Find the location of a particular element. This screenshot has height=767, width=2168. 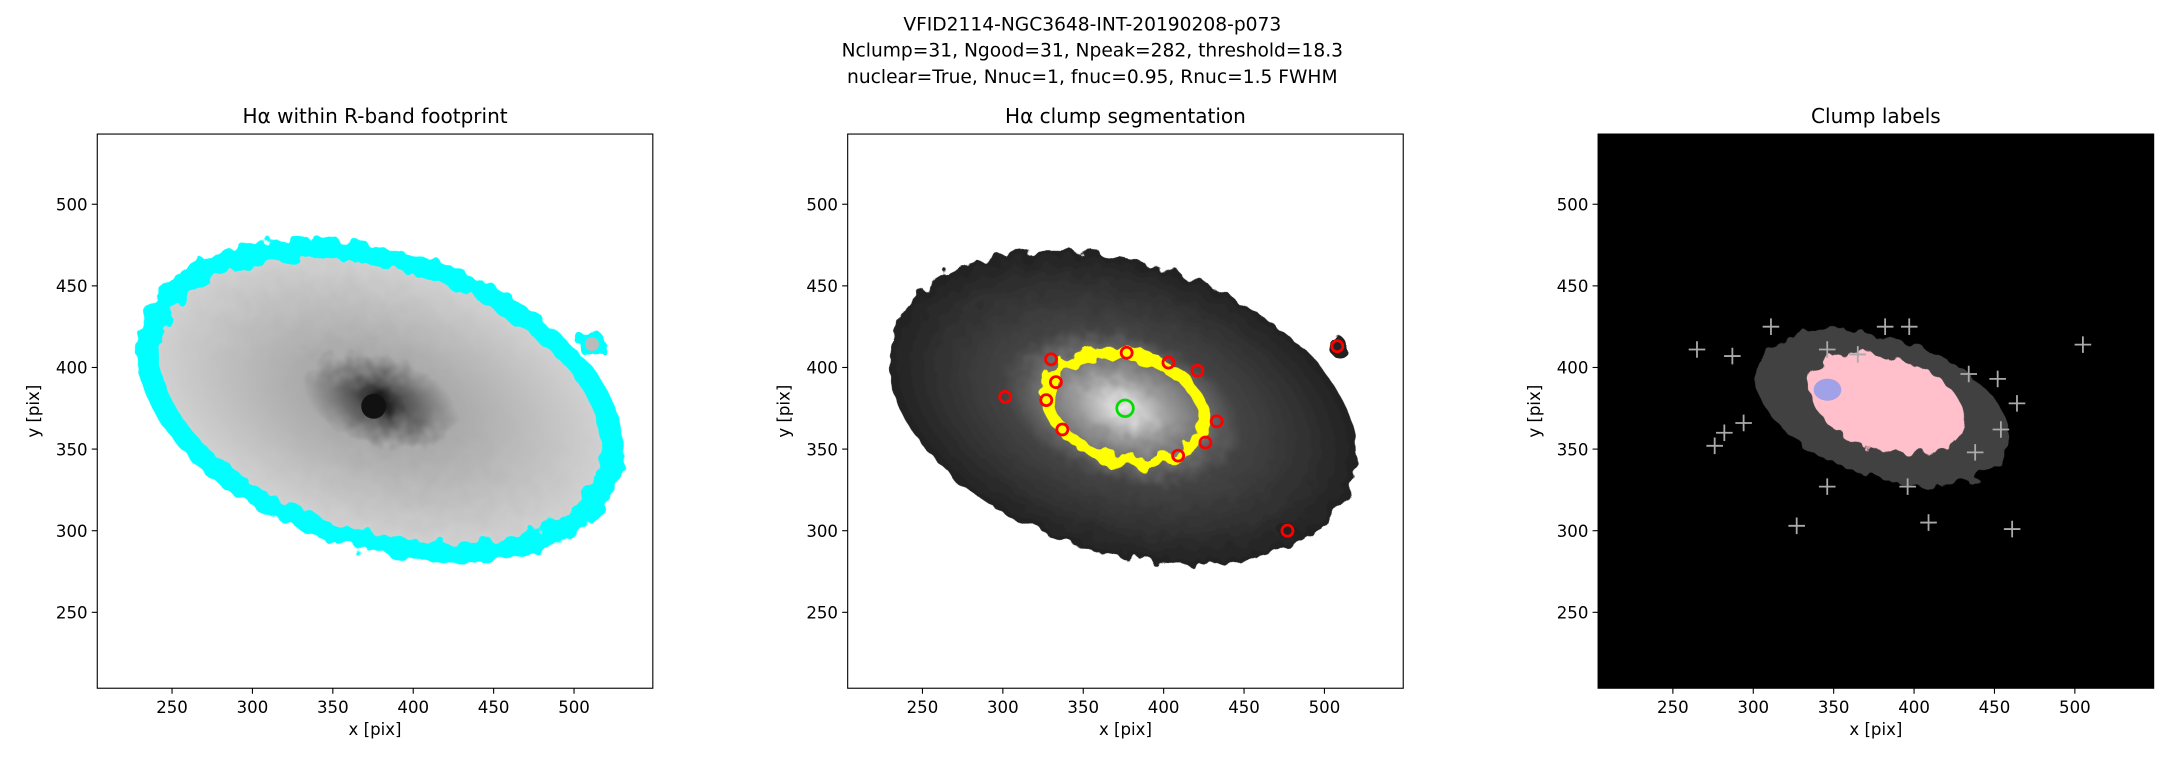

panel-title: Hα within R-band footprint is located at coordinates (374, 116).